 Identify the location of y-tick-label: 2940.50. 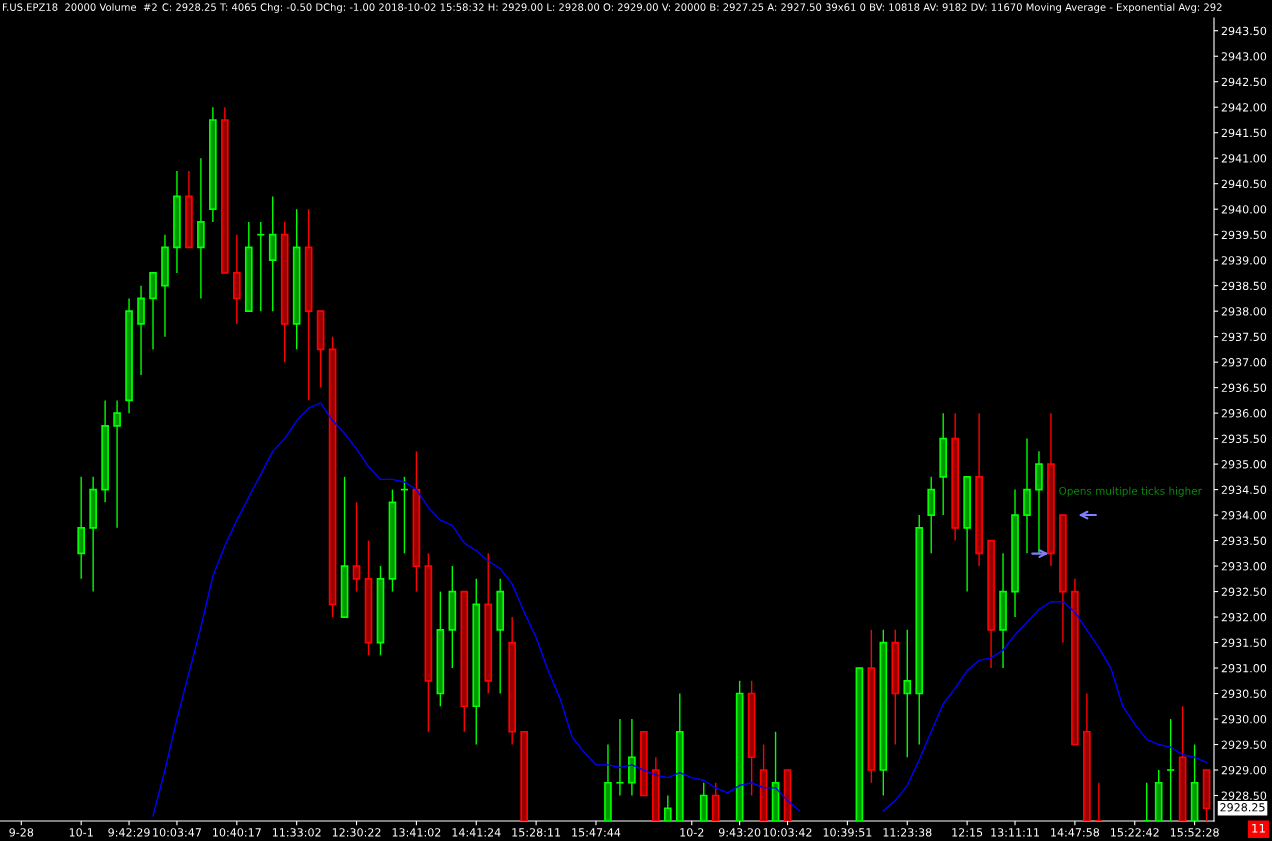
(1244, 184).